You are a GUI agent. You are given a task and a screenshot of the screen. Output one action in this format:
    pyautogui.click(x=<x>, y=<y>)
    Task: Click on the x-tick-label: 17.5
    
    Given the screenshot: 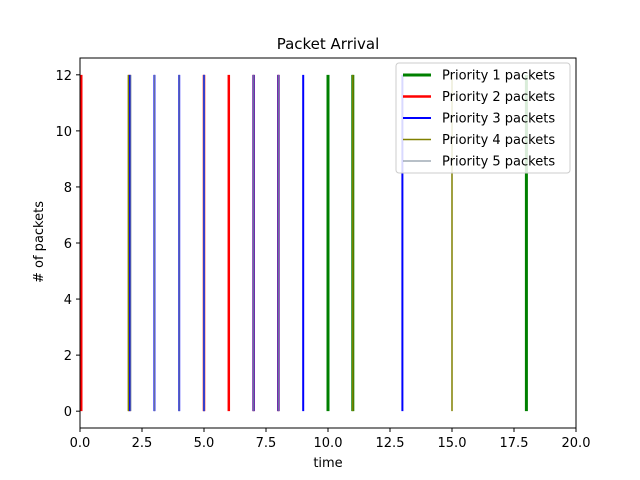 What is the action you would take?
    pyautogui.click(x=514, y=443)
    